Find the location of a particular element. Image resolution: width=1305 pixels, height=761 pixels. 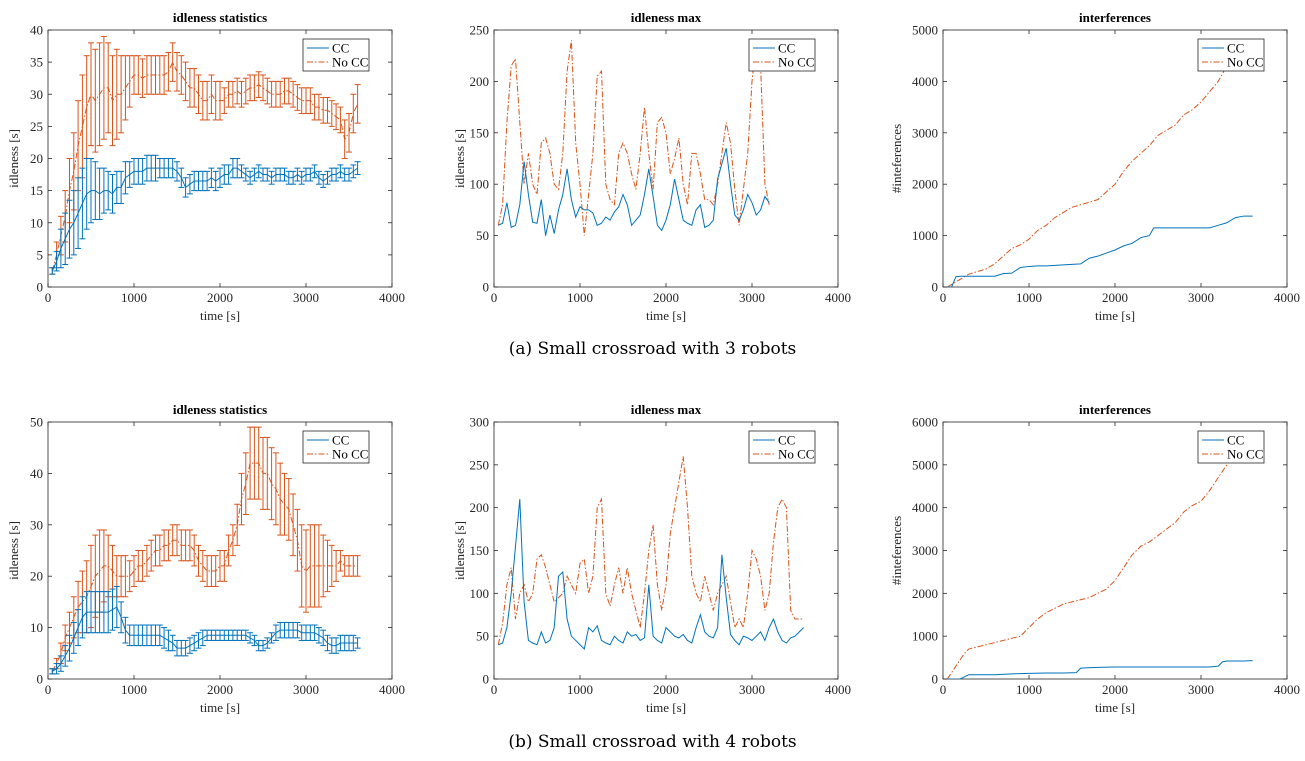

y-tick-label: 6000 is located at coordinates (925, 422).